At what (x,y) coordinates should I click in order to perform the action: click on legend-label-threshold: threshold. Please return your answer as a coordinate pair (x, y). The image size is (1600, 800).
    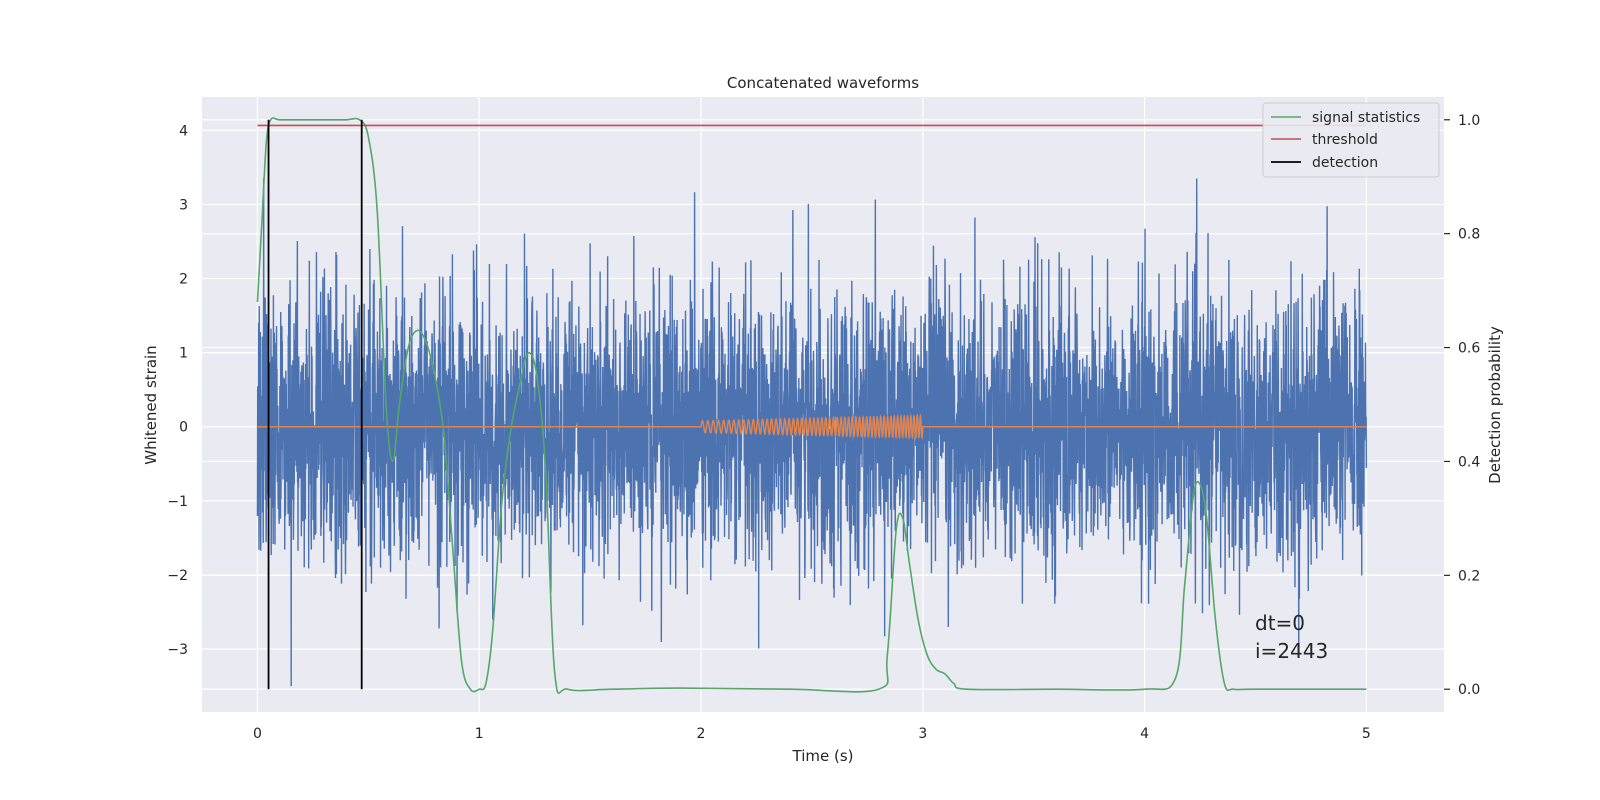
    Looking at the image, I should click on (1345, 140).